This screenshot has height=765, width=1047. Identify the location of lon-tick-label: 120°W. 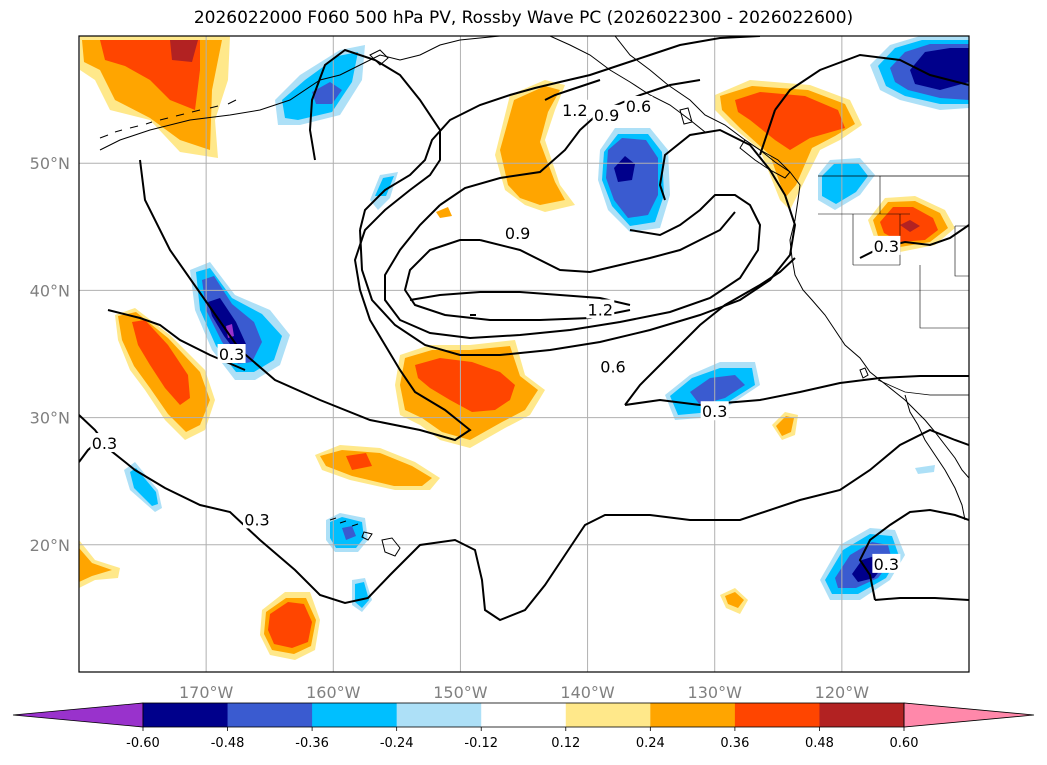
(842, 692).